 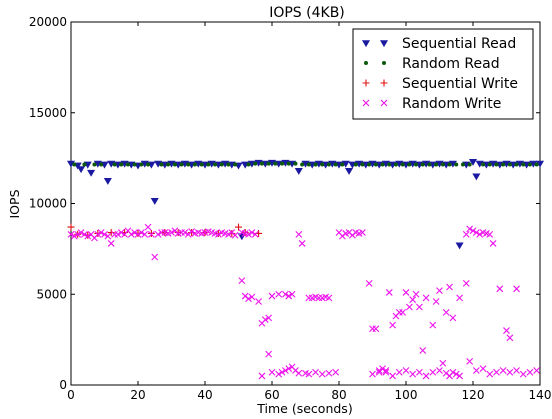 What do you see at coordinates (48, 204) in the screenshot?
I see `y-tick-label: 10000` at bounding box center [48, 204].